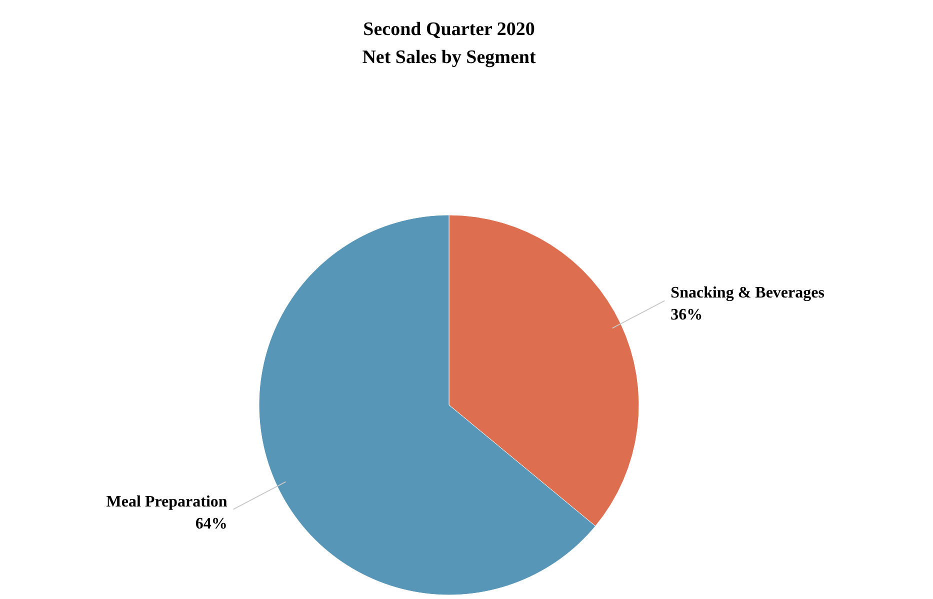 This screenshot has width=933, height=599. What do you see at coordinates (449, 43) in the screenshot?
I see `chart-title: Second Quarter 2020 Net Sales by Segment` at bounding box center [449, 43].